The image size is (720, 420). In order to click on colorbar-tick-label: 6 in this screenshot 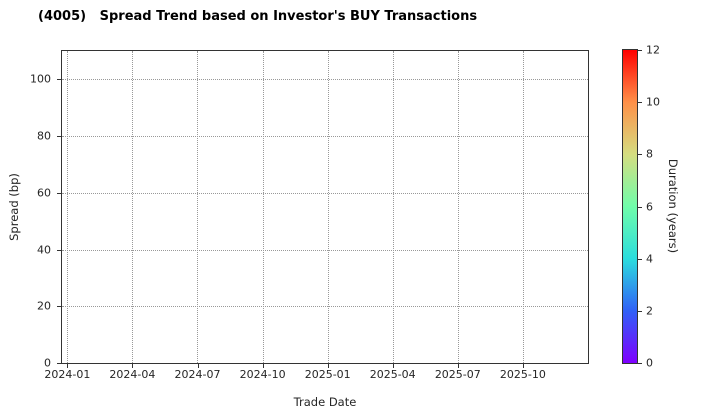, I will do `click(649, 206)`.